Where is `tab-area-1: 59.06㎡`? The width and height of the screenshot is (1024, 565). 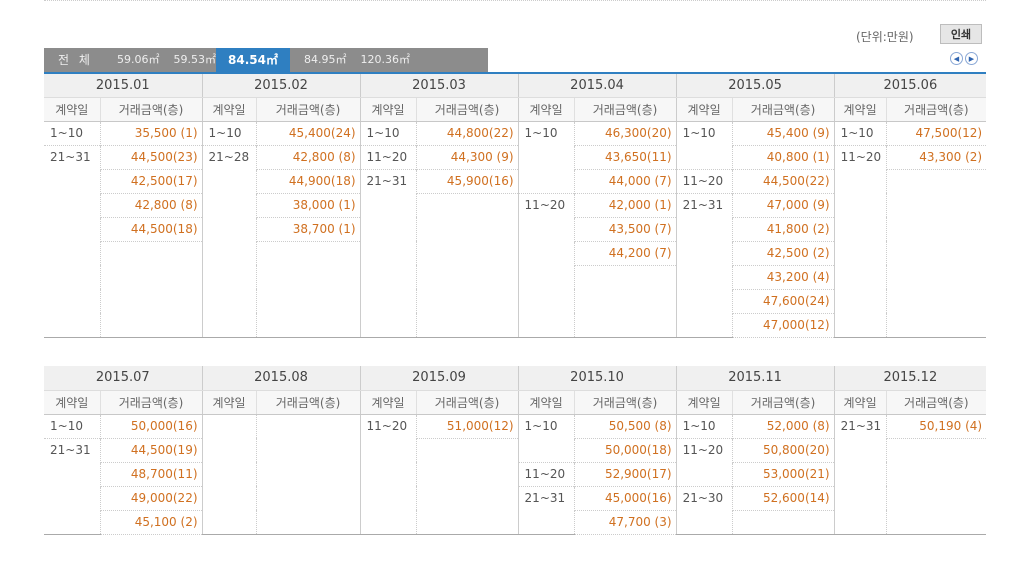 tab-area-1: 59.06㎡ is located at coordinates (138, 59).